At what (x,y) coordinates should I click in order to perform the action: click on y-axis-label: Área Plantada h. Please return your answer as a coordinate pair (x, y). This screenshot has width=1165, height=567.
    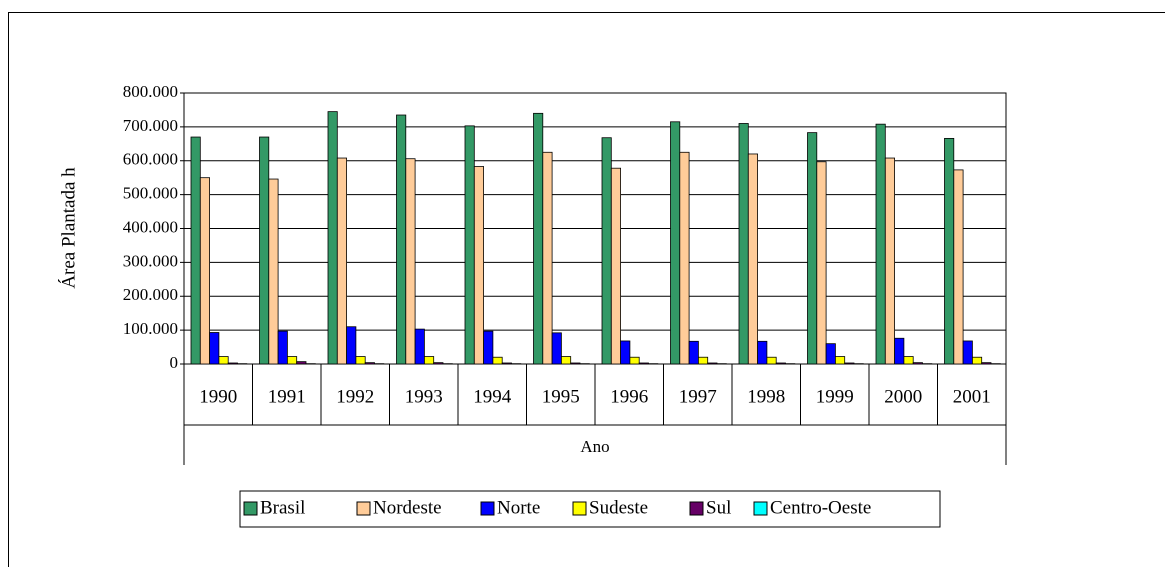
    Looking at the image, I should click on (68, 228).